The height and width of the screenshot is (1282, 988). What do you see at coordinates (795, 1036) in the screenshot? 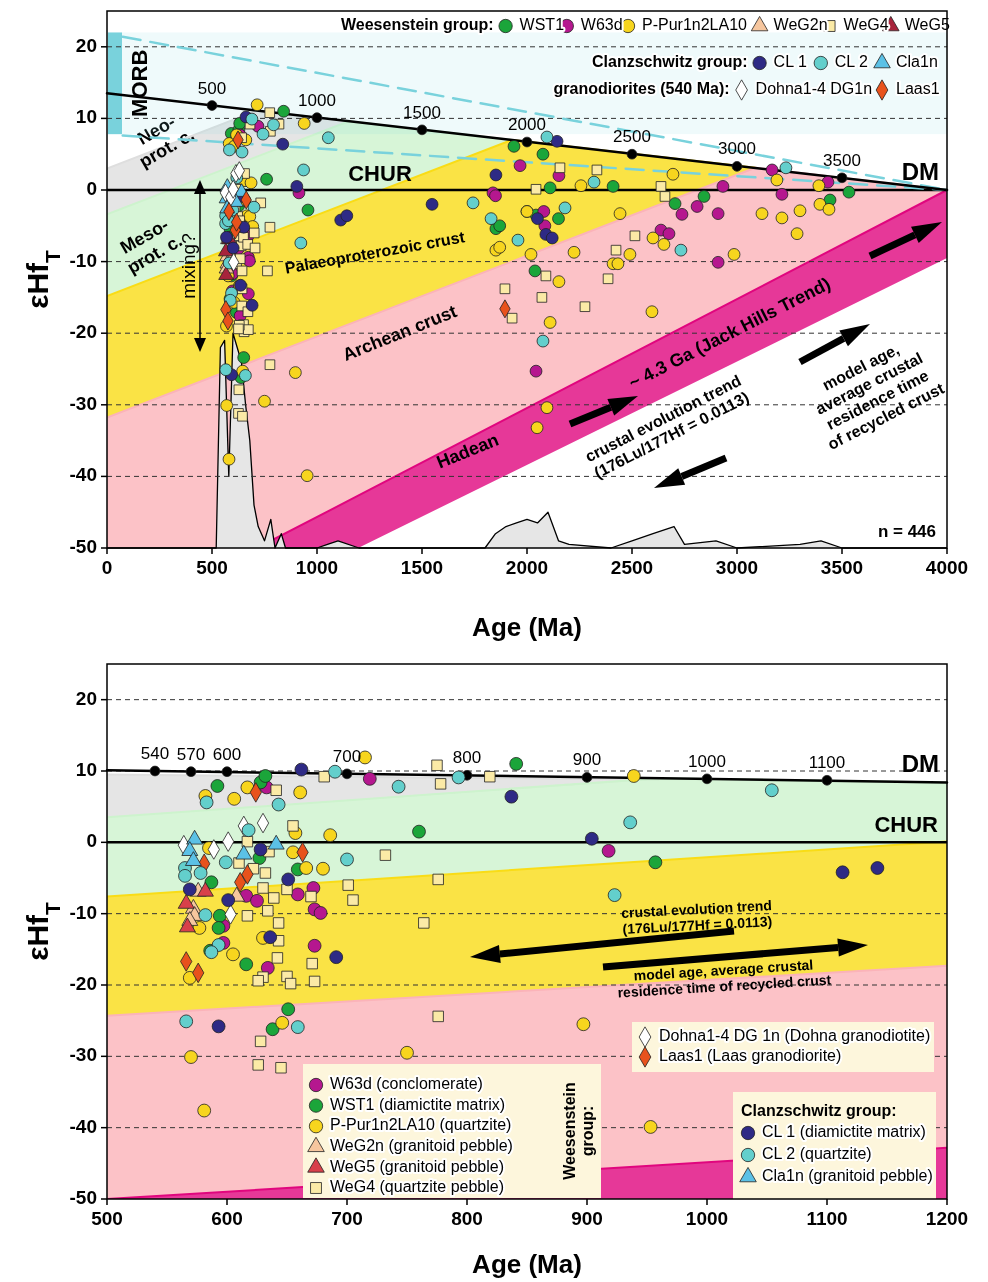
I see `legend-label: Dohna1-4 DG 1n (Dohna granodiotite)` at bounding box center [795, 1036].